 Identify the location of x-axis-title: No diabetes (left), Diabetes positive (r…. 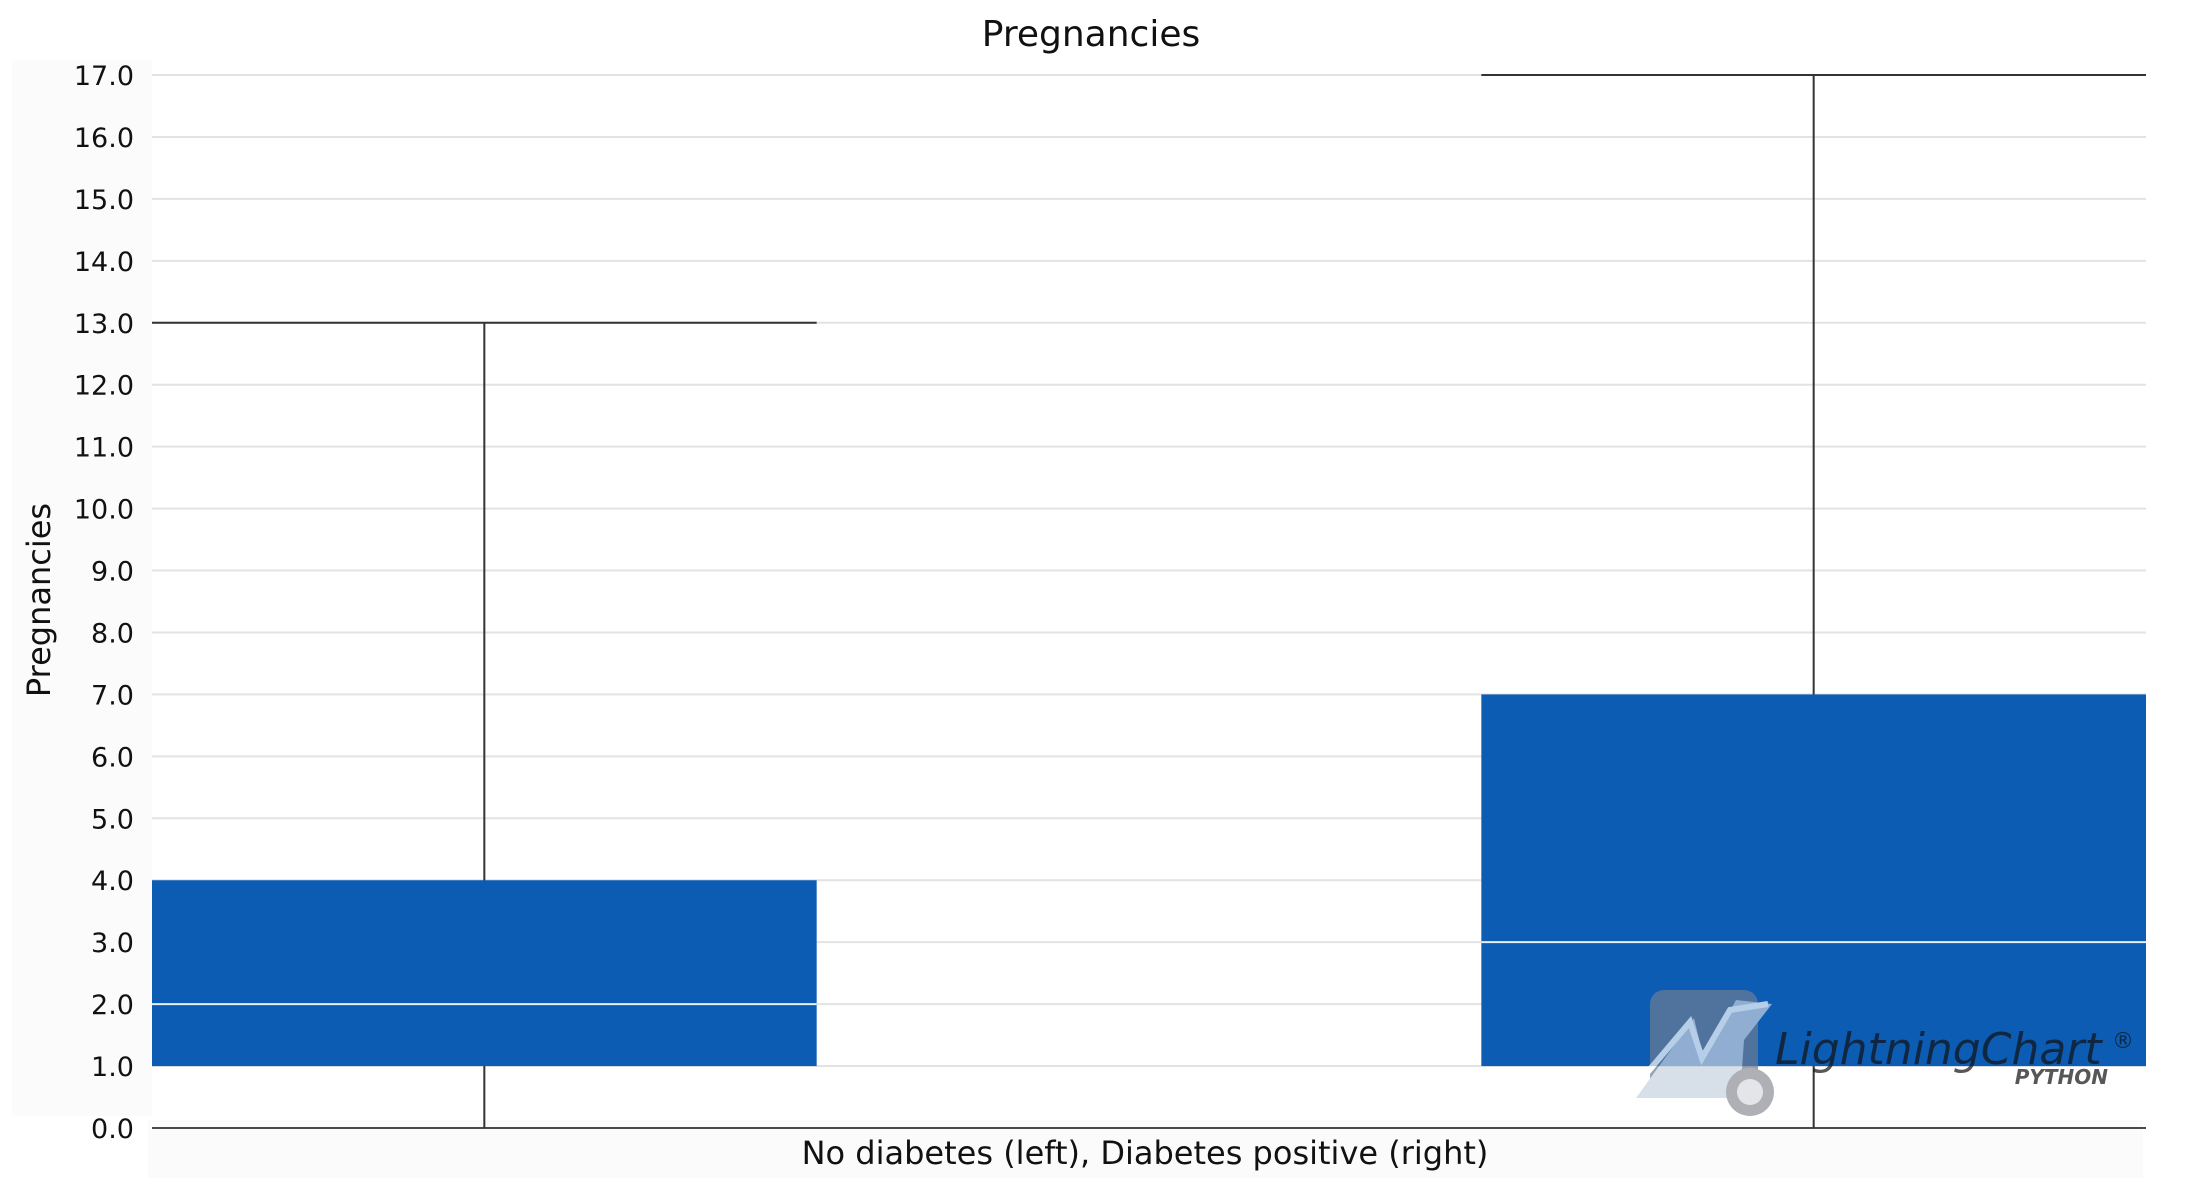
(1145, 1153).